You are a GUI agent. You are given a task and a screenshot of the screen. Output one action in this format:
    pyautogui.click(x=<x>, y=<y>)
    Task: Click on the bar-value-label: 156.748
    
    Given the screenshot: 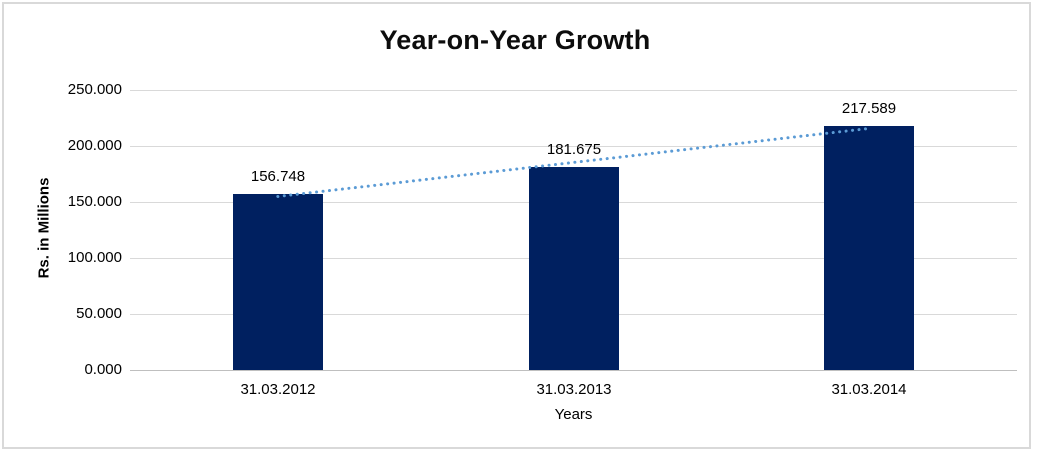 What is the action you would take?
    pyautogui.click(x=278, y=176)
    